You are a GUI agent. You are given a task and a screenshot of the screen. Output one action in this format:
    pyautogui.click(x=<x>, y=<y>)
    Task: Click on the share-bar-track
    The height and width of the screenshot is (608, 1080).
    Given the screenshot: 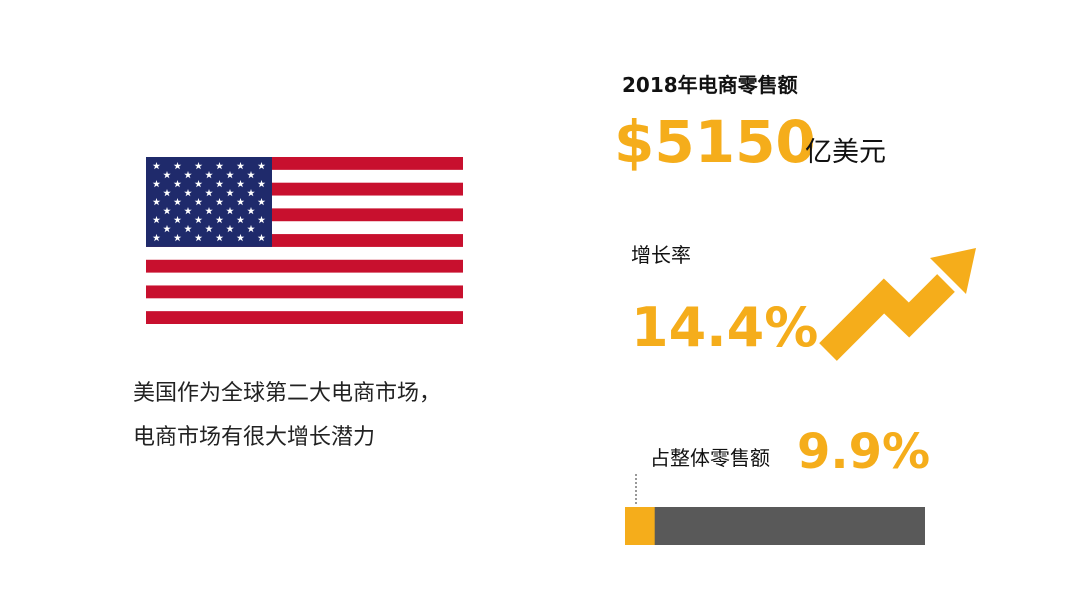 What is the action you would take?
    pyautogui.click(x=775, y=526)
    